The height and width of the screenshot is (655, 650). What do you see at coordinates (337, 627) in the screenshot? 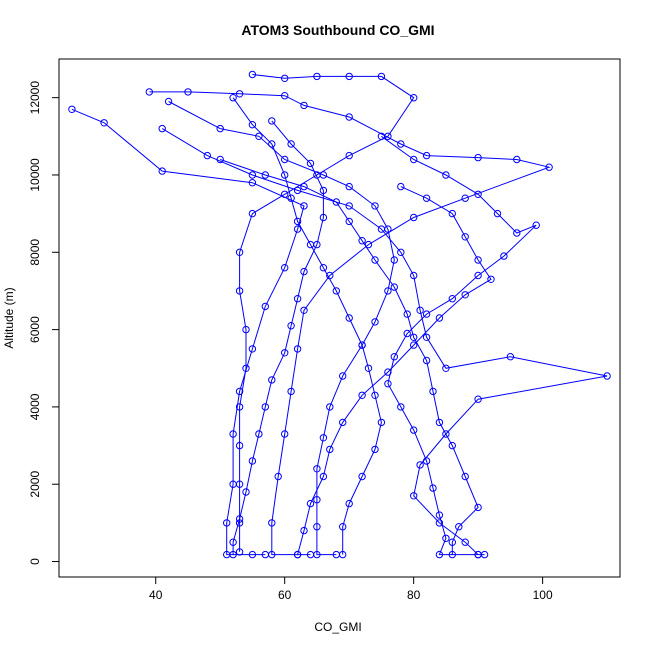
I see `x-axis-label: CO_GMI` at bounding box center [337, 627].